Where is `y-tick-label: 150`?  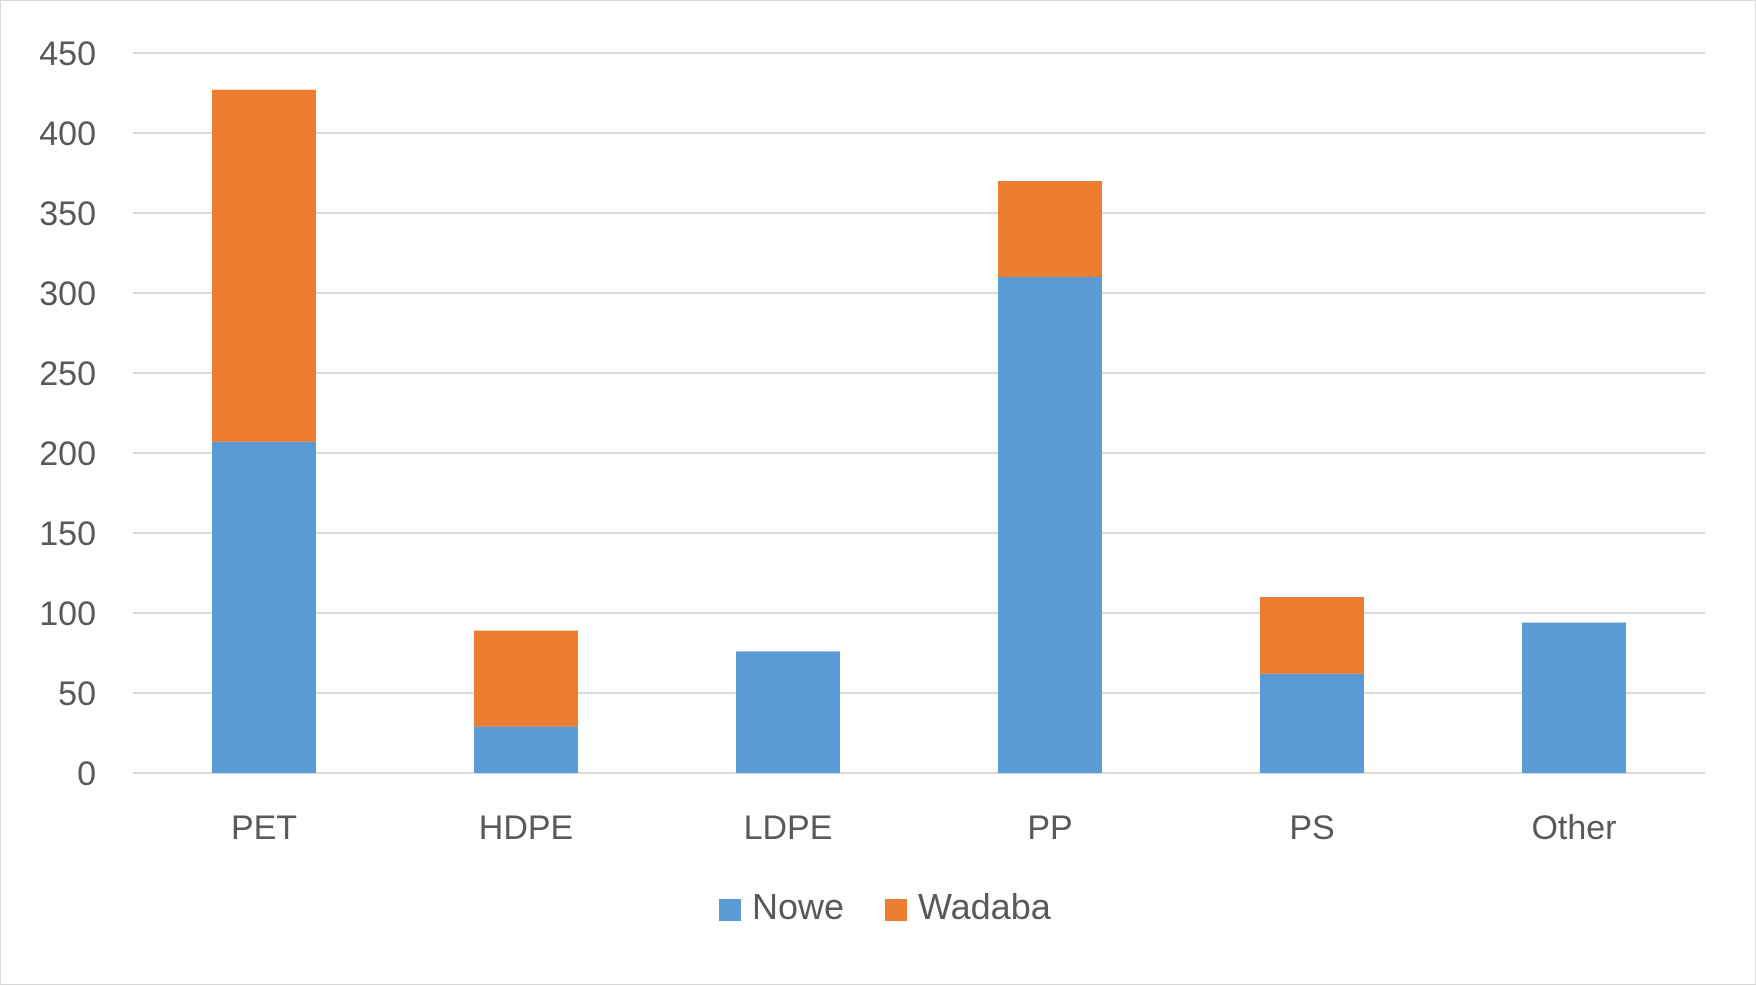 y-tick-label: 150 is located at coordinates (67, 534).